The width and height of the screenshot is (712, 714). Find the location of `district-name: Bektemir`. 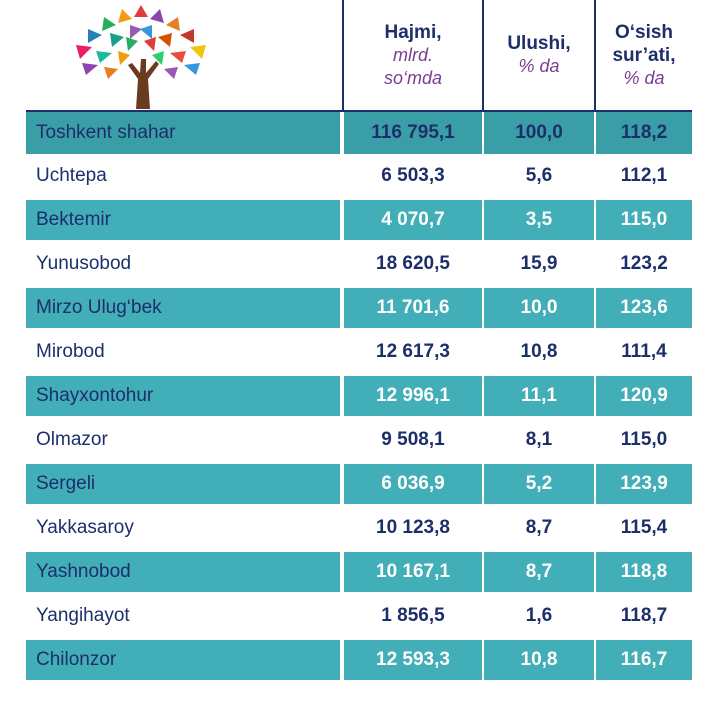

district-name: Bektemir is located at coordinates (183, 220).